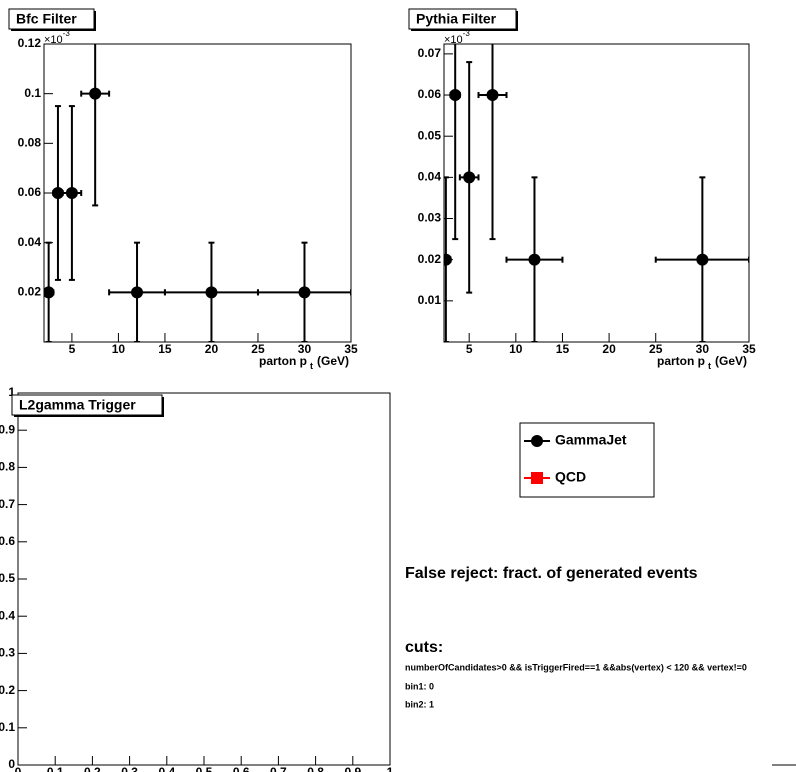 The image size is (796, 772). What do you see at coordinates (129, 768) in the screenshot?
I see `x-tick-label: 0.3` at bounding box center [129, 768].